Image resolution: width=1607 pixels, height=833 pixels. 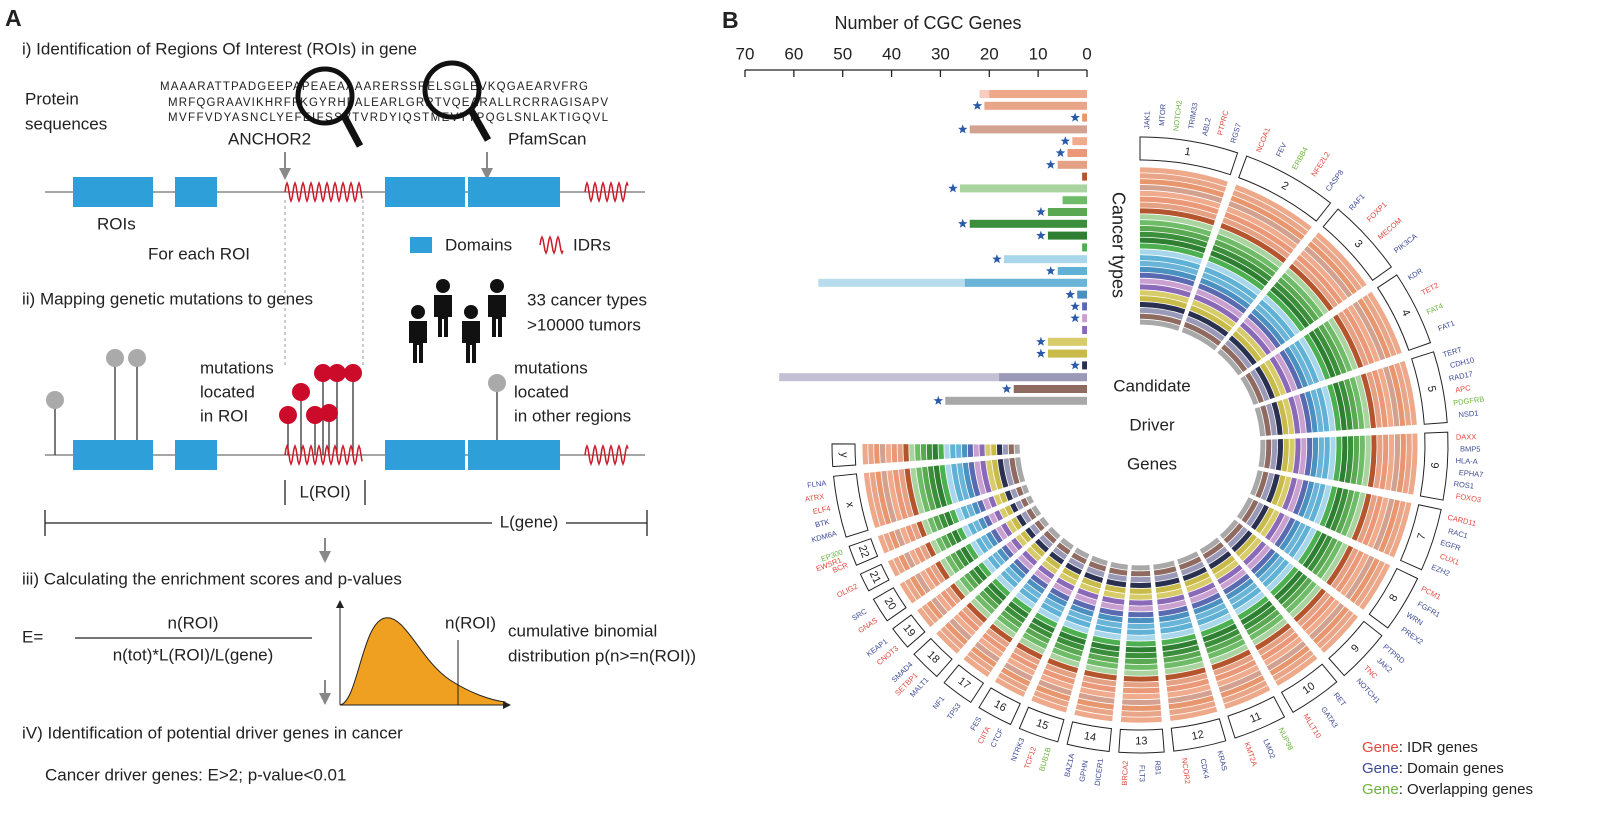 I want to click on gene-label: ROS1, so click(x=1463, y=484).